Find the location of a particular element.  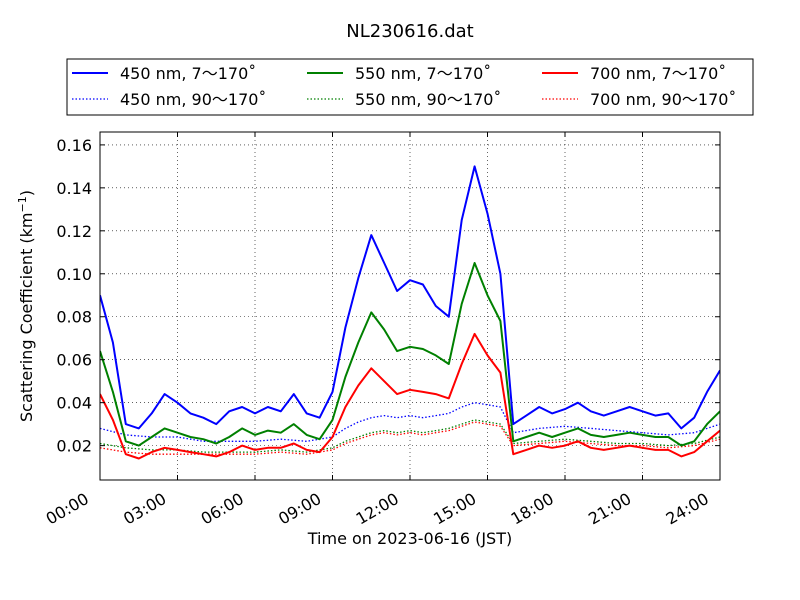

y-tick-label: 0.04 is located at coordinates (74, 403).